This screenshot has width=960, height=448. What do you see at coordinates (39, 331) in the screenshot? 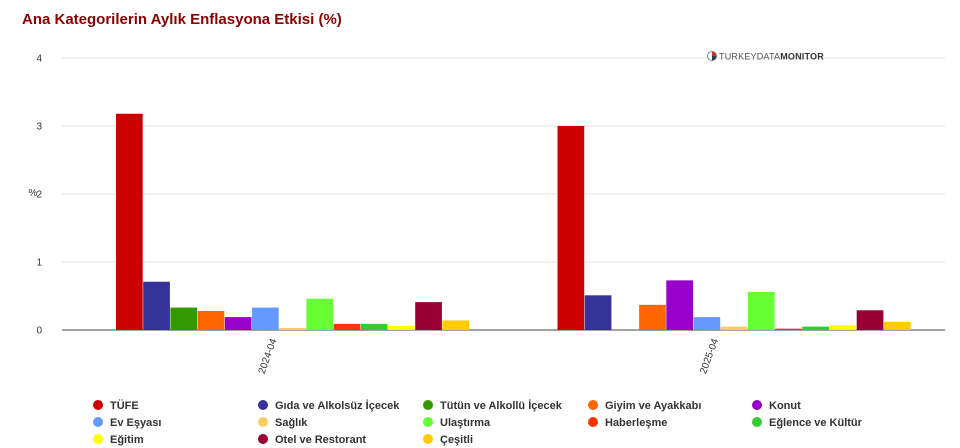
I see `y-tick-label: 0` at bounding box center [39, 331].